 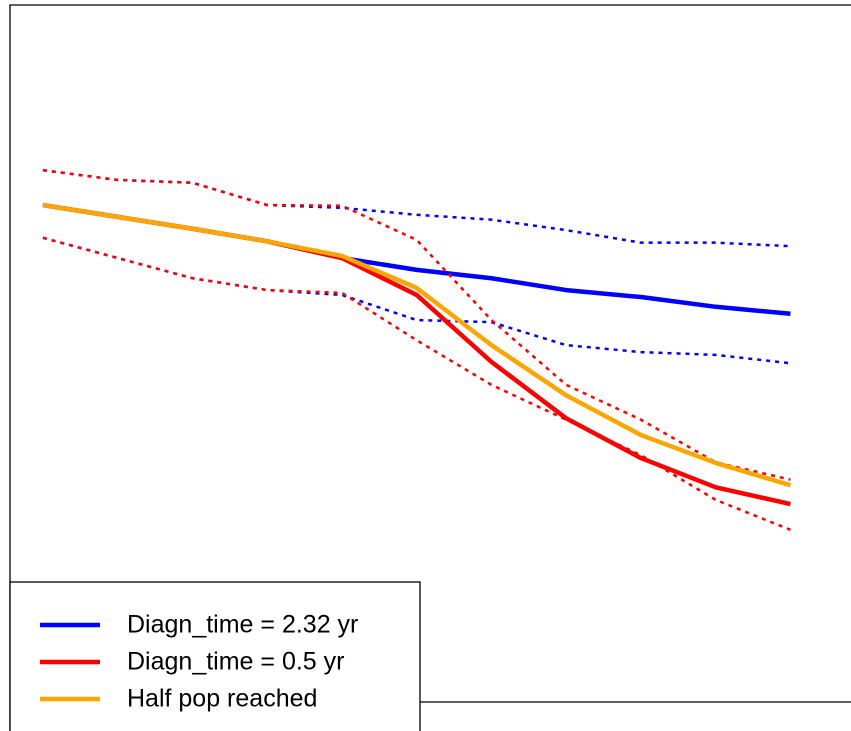 I want to click on legend-box, so click(x=215, y=656).